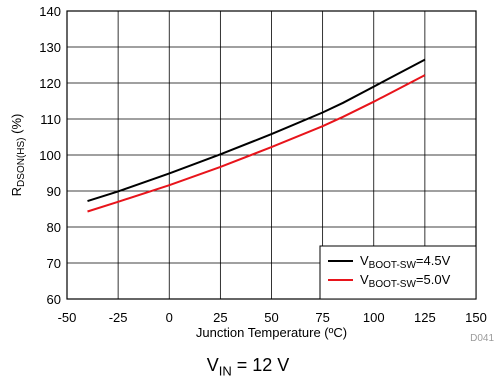 The height and width of the screenshot is (387, 496). What do you see at coordinates (50, 47) in the screenshot?
I see `y-tick-label: 130` at bounding box center [50, 47].